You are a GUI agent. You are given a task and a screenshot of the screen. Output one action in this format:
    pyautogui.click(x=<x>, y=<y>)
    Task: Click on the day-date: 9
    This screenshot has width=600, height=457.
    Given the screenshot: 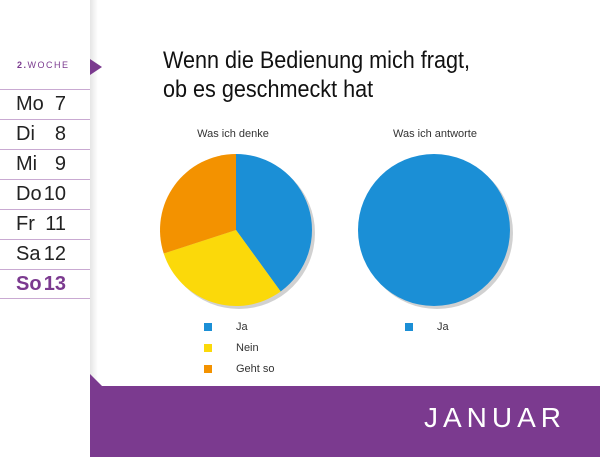 What is the action you would take?
    pyautogui.click(x=60, y=164)
    